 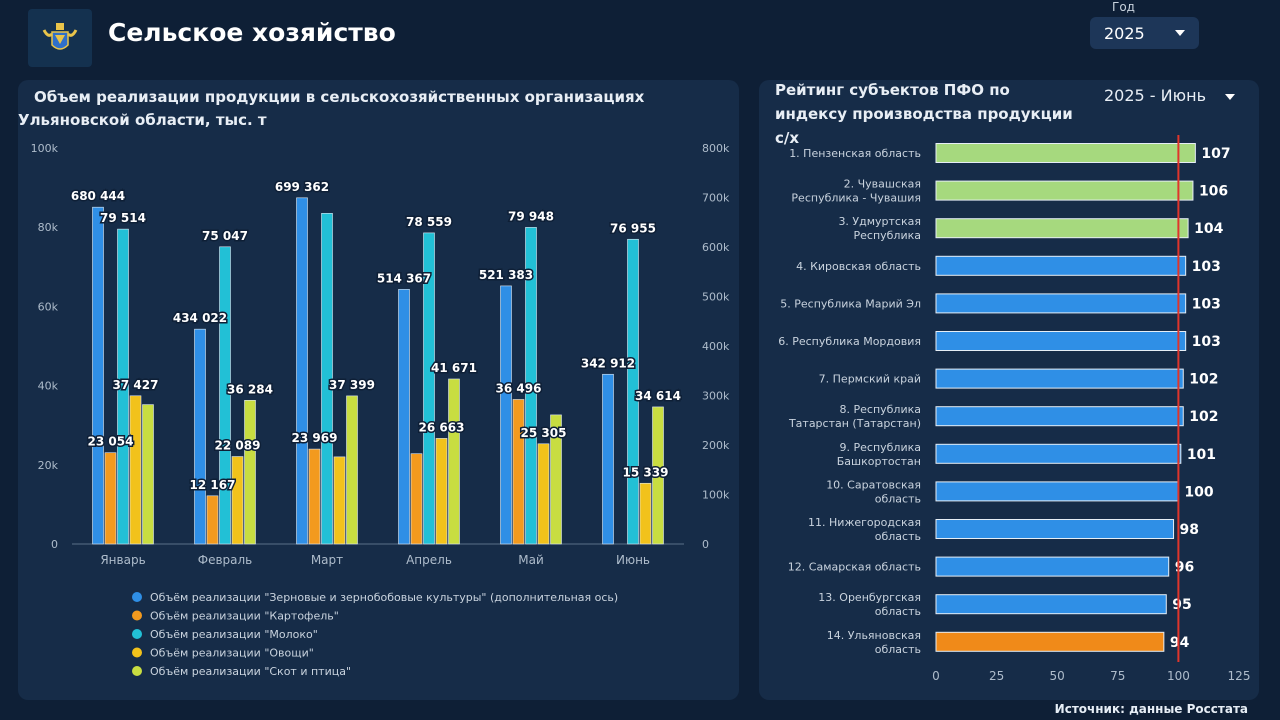 What do you see at coordinates (250, 671) in the screenshot?
I see `legend-label: Объём реализации "Скот и птица"` at bounding box center [250, 671].